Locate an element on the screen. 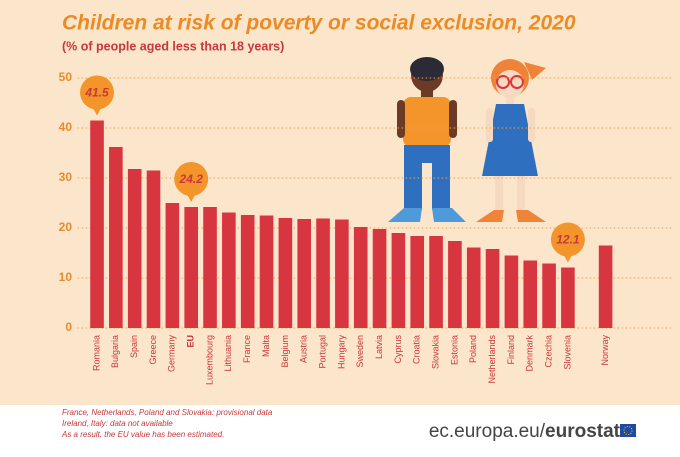  x-tick-label: Cyprus is located at coordinates (398, 349).